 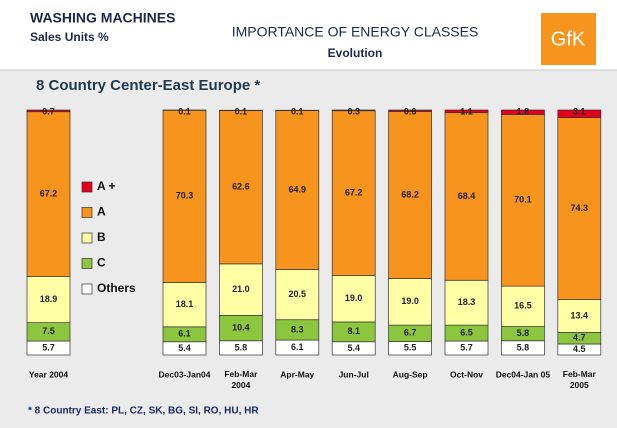 What do you see at coordinates (466, 374) in the screenshot?
I see `x-tick-label: Oct-Nov` at bounding box center [466, 374].